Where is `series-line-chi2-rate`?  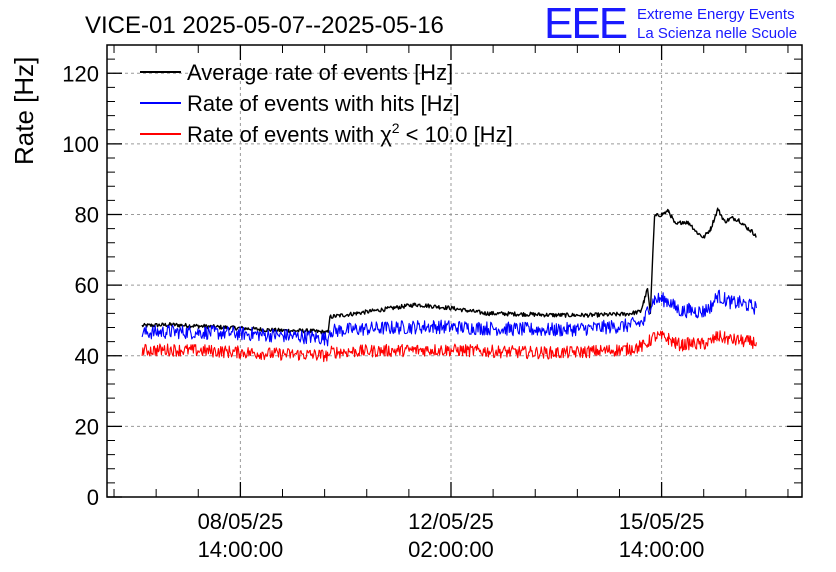 series-line-chi2-rate is located at coordinates (449, 346).